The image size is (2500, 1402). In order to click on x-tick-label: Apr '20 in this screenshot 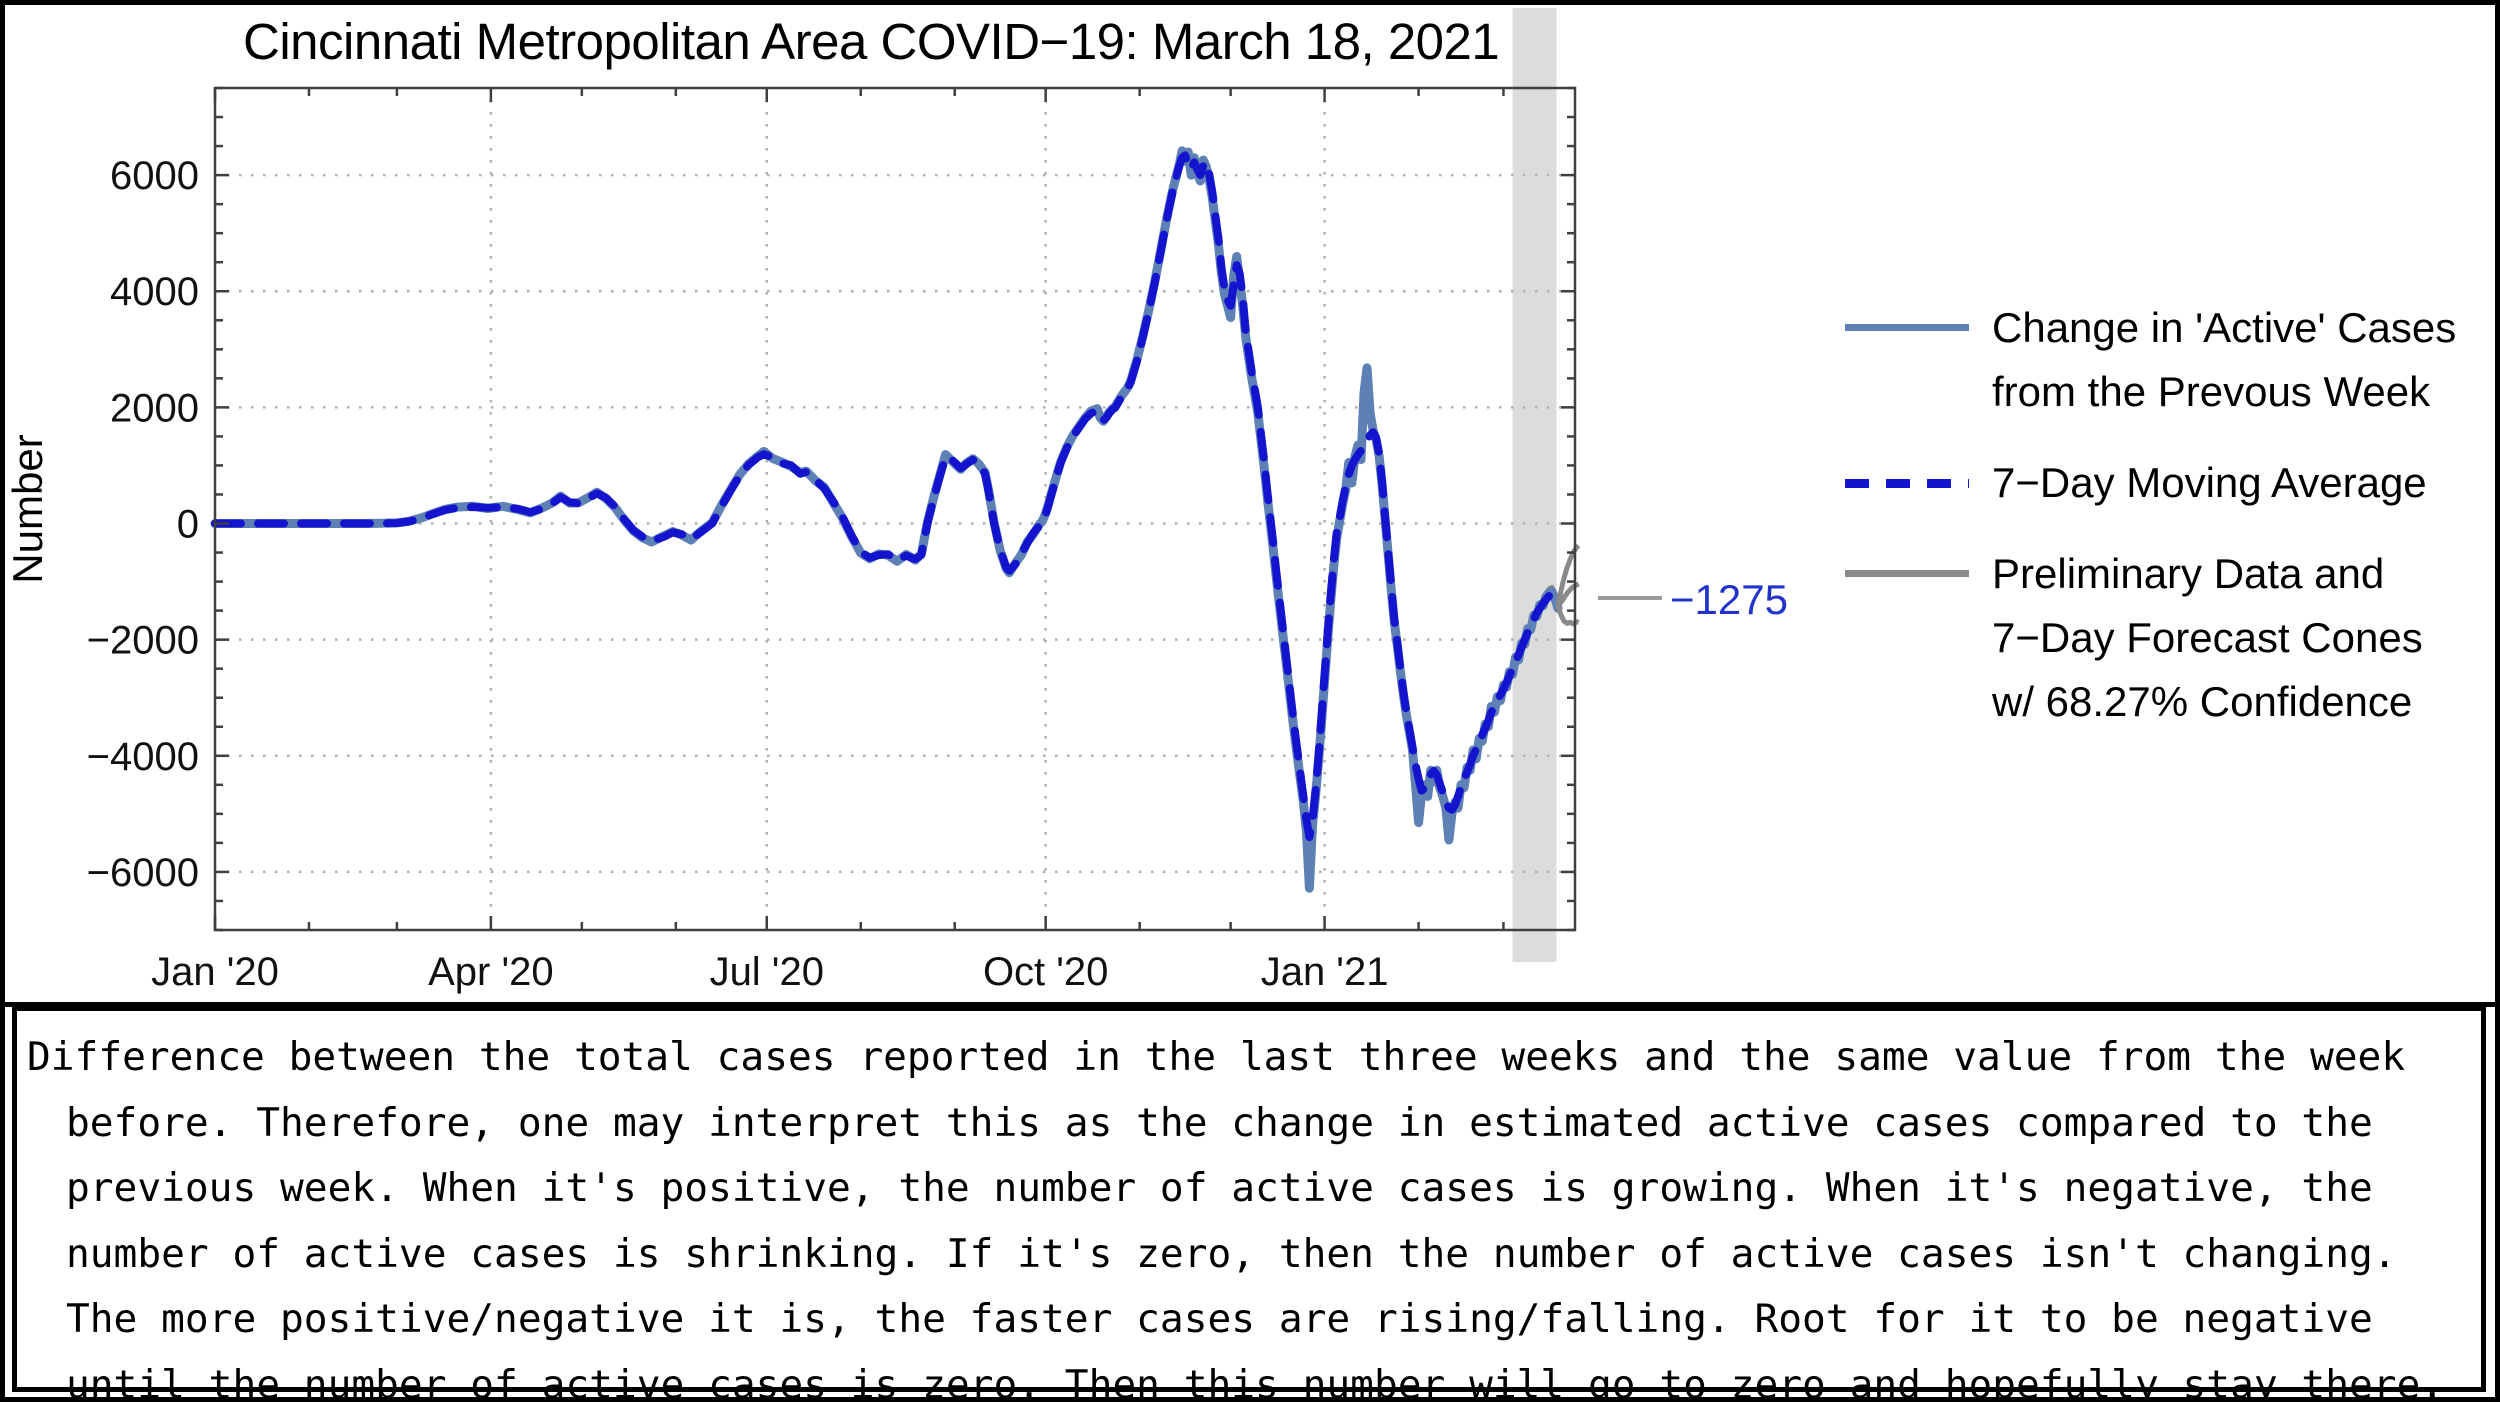, I will do `click(491, 972)`.